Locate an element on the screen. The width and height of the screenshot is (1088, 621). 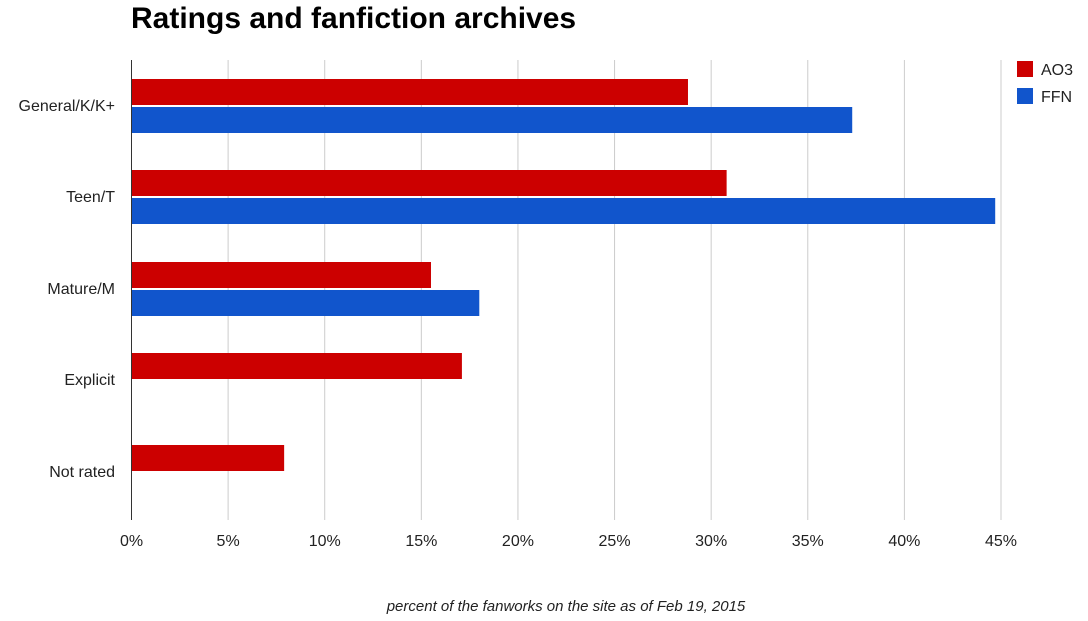
x-tick-label: 0% is located at coordinates (131, 541).